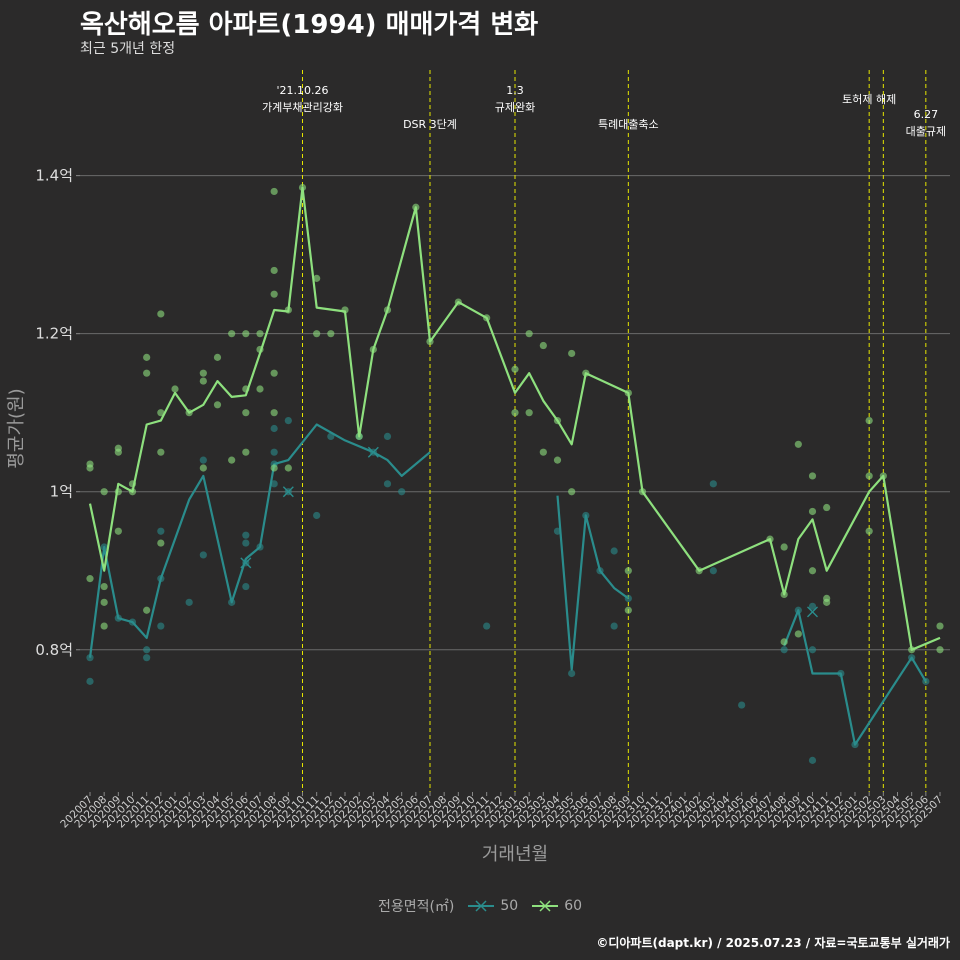  I want to click on event-annotation: 토허제 해제, so click(869, 99).